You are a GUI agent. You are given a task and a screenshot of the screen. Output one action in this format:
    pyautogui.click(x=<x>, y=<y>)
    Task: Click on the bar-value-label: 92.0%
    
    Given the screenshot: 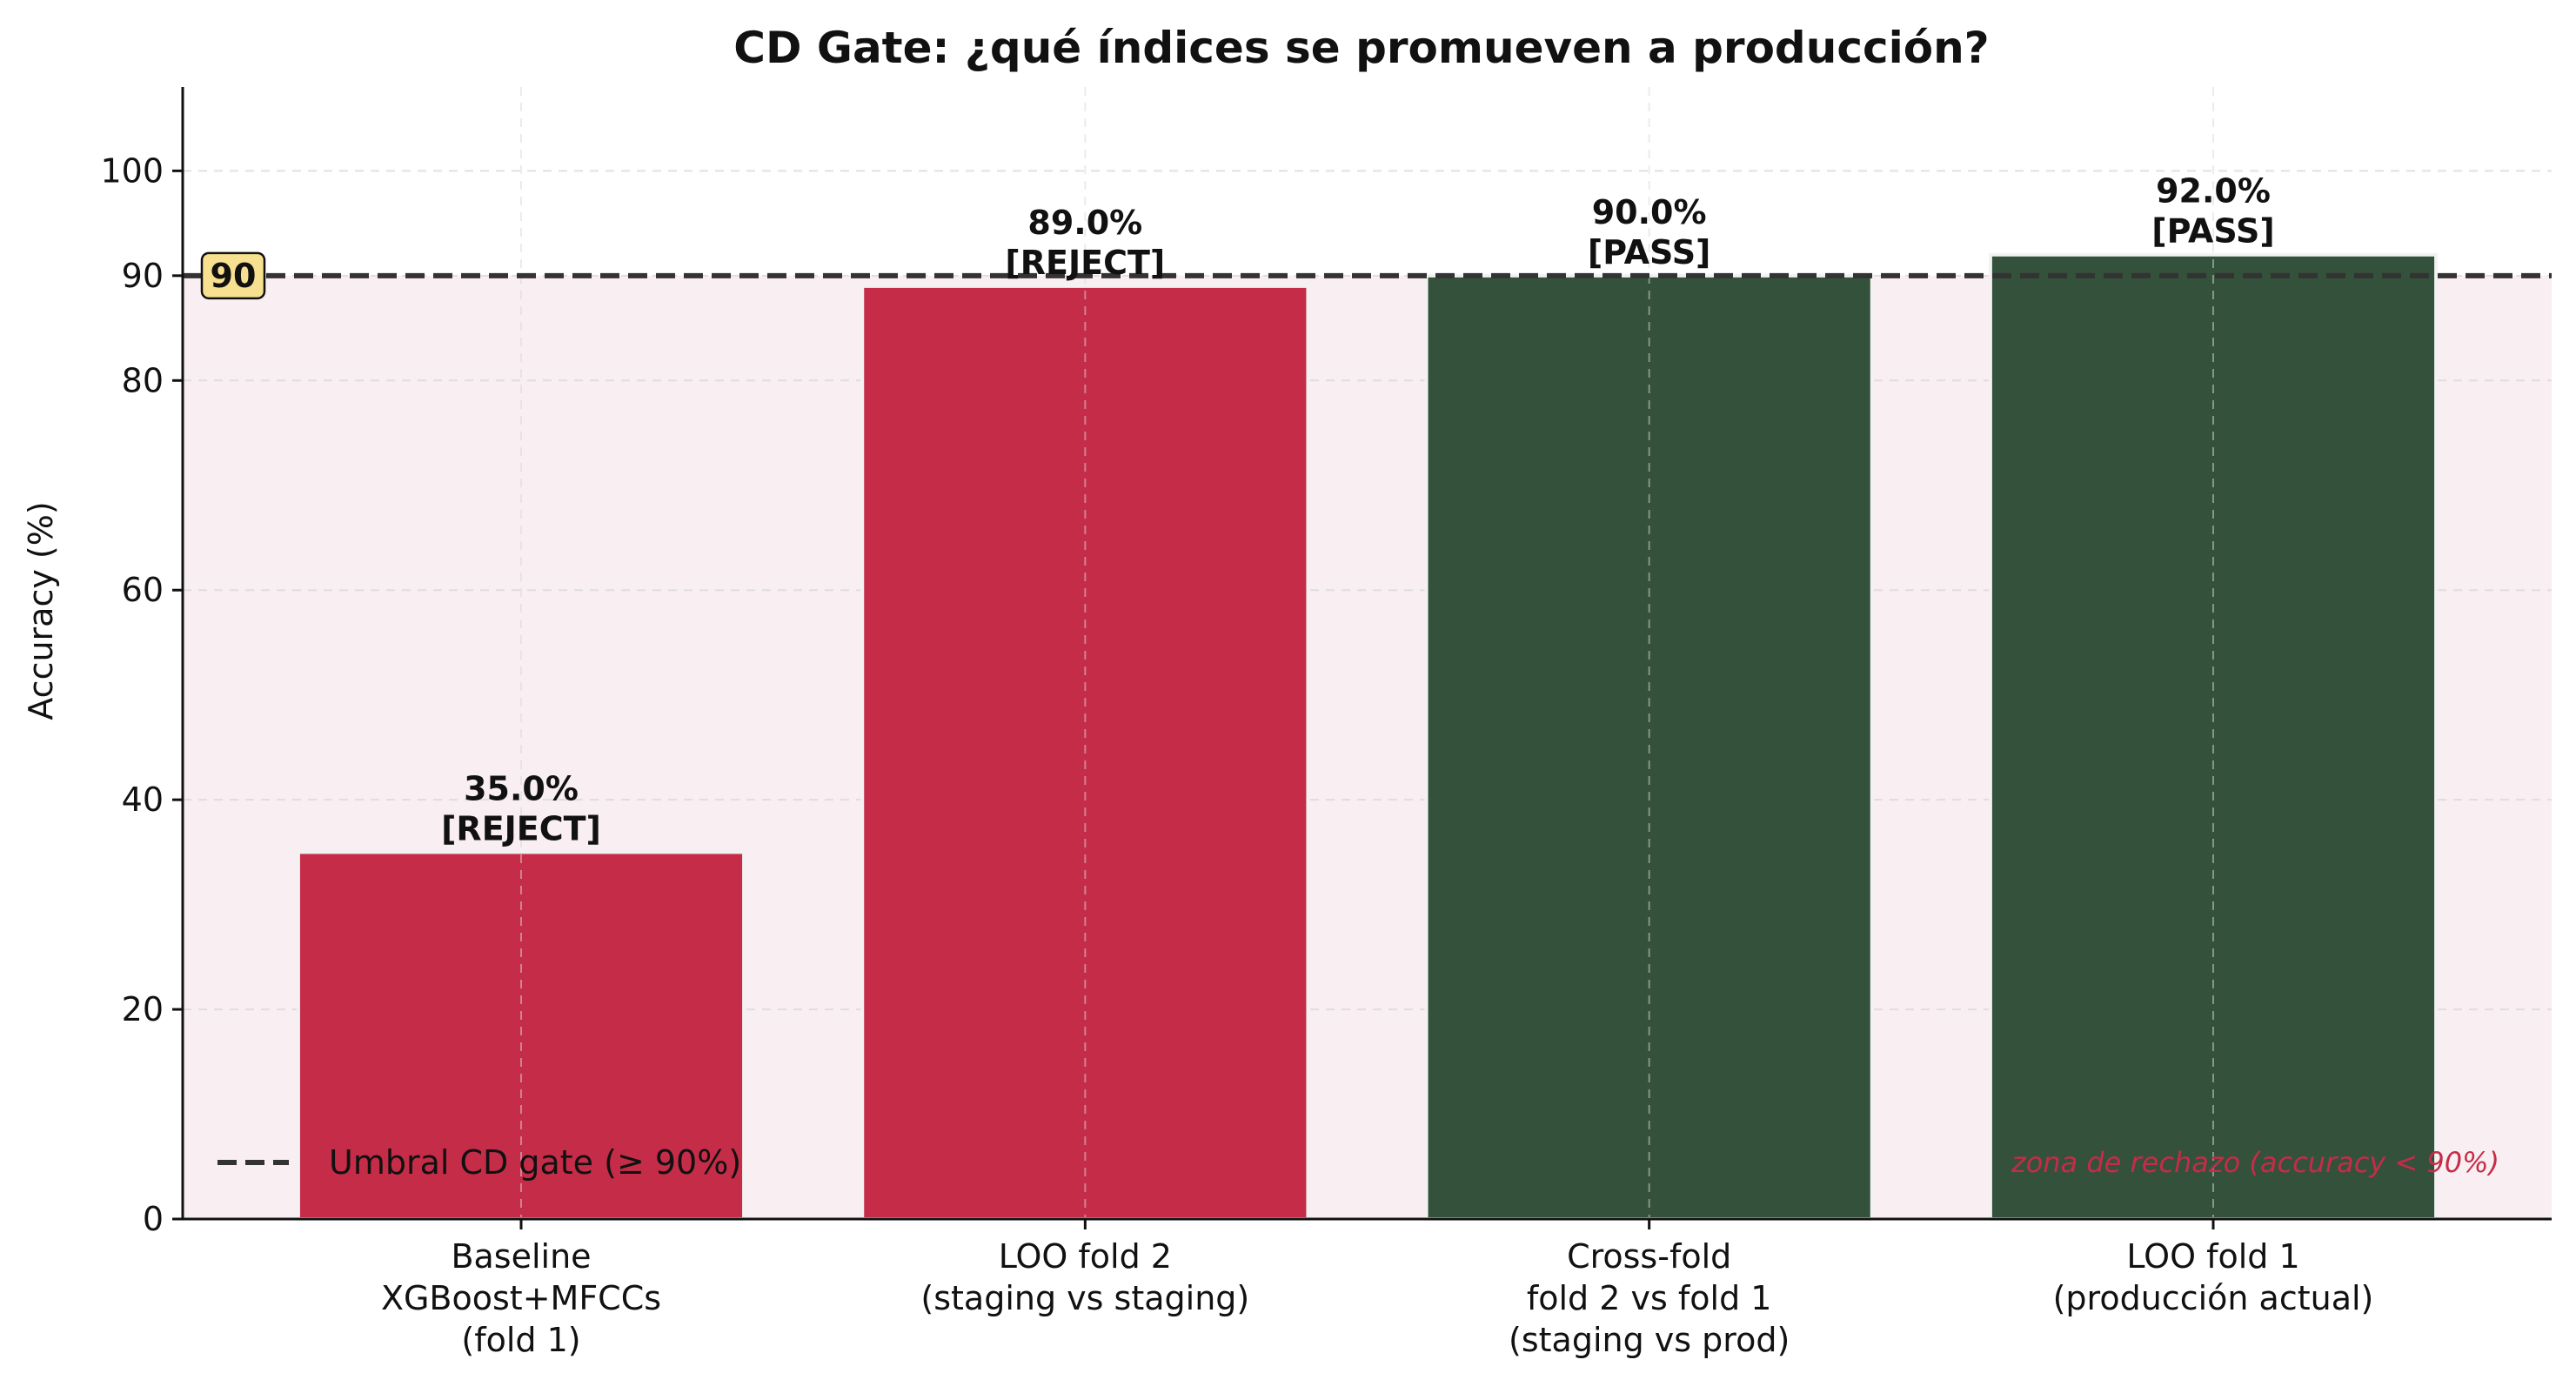 What is the action you would take?
    pyautogui.click(x=2213, y=191)
    